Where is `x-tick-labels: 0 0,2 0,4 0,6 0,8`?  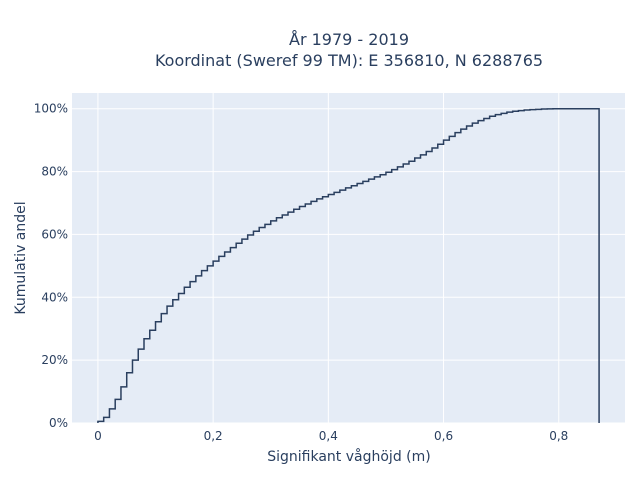
x-tick-labels: 0 0,2 0,4 0,6 0,8 is located at coordinates (331, 436).